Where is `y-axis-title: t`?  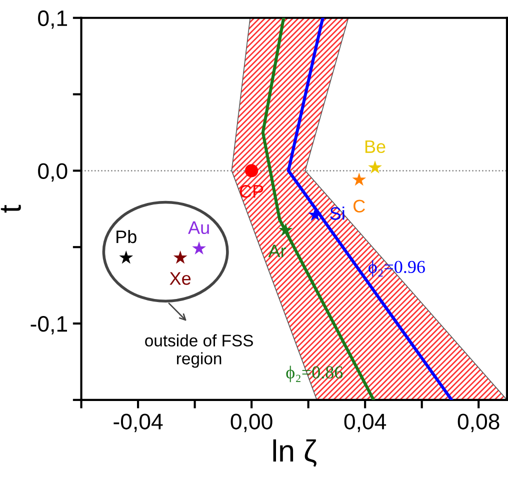
y-axis-title: t is located at coordinates (10, 208).